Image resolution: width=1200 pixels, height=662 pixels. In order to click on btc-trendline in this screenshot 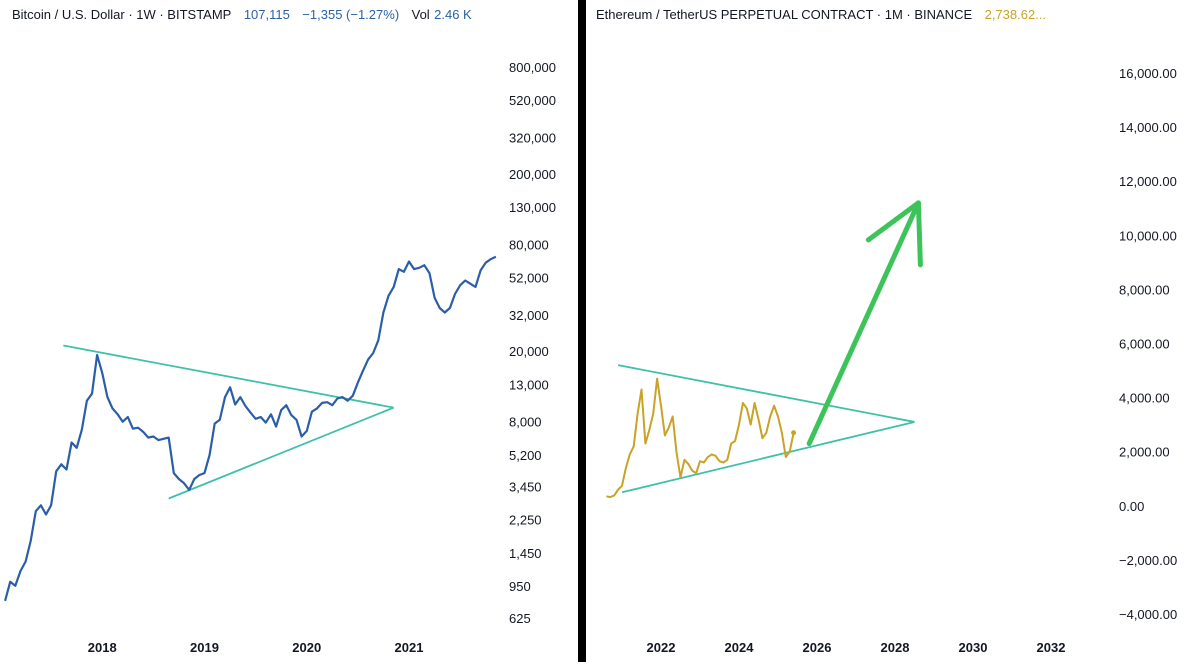, I will do `click(281, 453)`.